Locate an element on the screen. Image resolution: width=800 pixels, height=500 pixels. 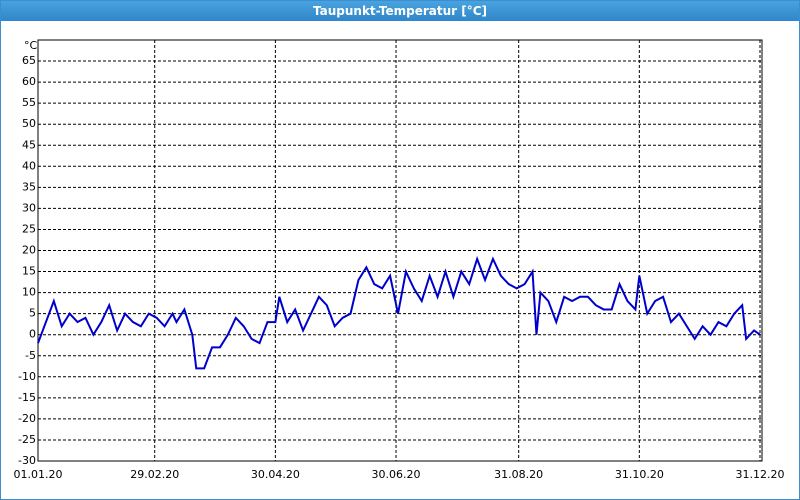
y-tick-label: 25 is located at coordinates (29, 228).